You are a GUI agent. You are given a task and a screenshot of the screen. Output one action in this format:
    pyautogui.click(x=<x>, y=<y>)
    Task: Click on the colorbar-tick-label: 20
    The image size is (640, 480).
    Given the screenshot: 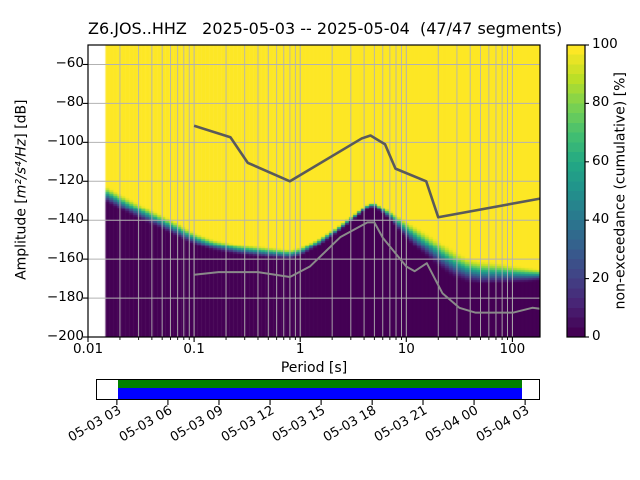 What is the action you would take?
    pyautogui.click(x=601, y=277)
    